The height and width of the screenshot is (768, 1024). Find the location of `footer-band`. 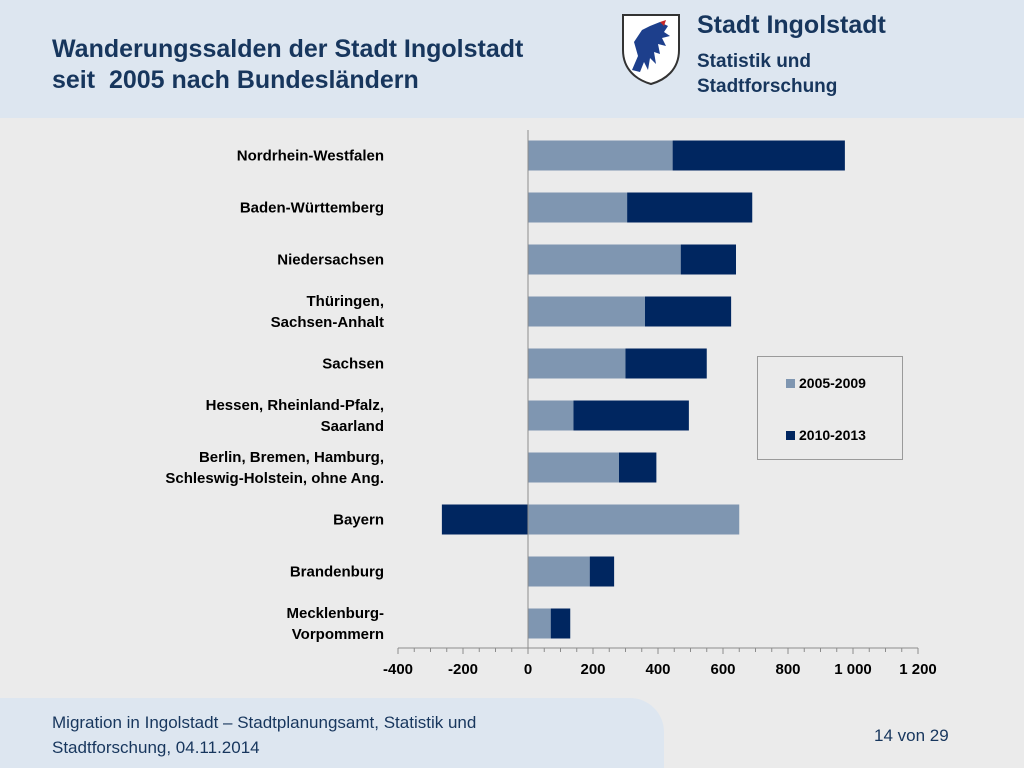

footer-band is located at coordinates (332, 733).